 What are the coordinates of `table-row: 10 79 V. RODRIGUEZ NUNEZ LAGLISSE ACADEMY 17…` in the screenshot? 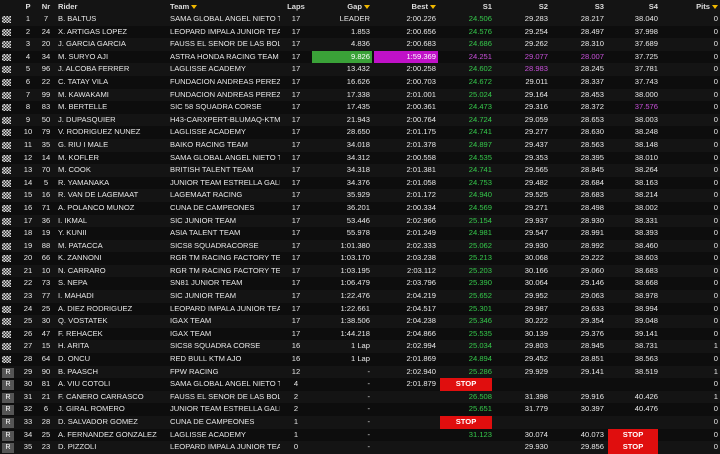 It's located at (360, 132).